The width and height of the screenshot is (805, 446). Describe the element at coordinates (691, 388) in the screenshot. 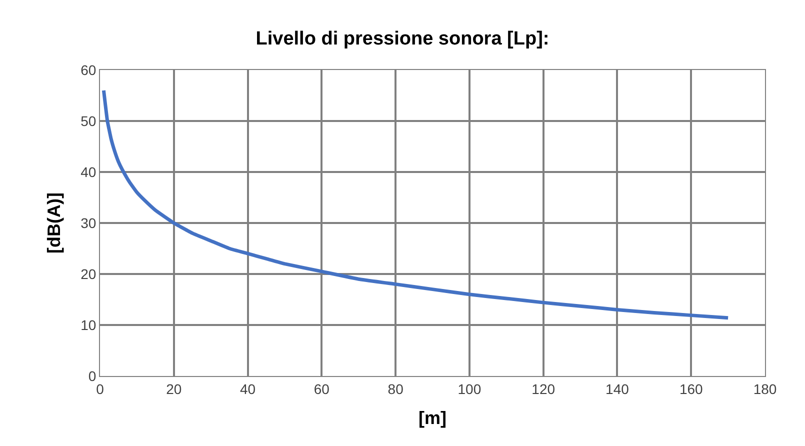

I see `x-tick-label: 160` at that location.